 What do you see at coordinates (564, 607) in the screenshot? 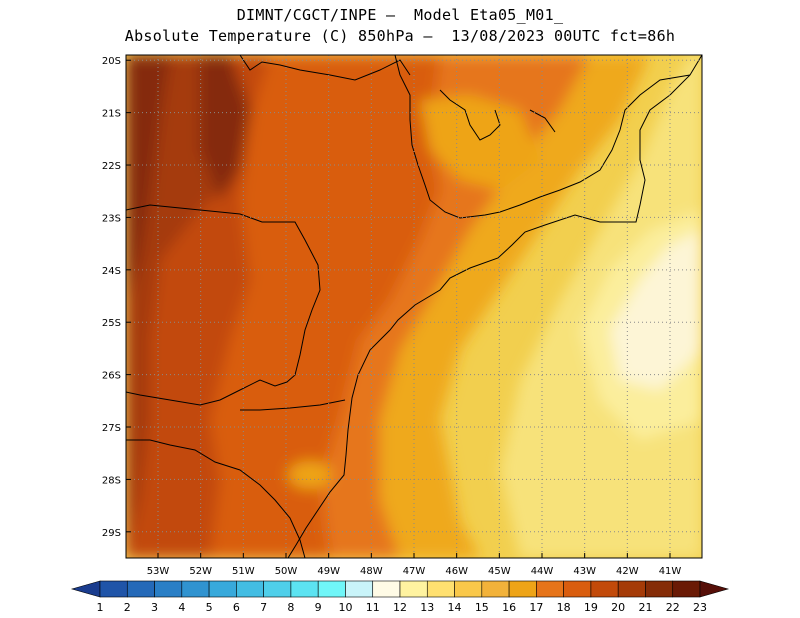
I see `colorbar-label: 18` at bounding box center [564, 607].